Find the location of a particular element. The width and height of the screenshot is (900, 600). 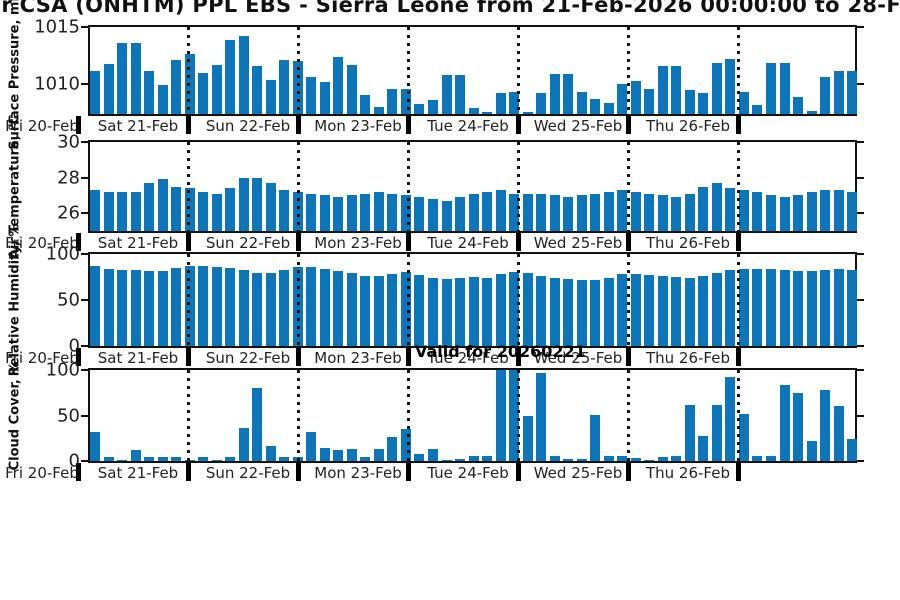

y-tick-label: 0 is located at coordinates (74, 346).